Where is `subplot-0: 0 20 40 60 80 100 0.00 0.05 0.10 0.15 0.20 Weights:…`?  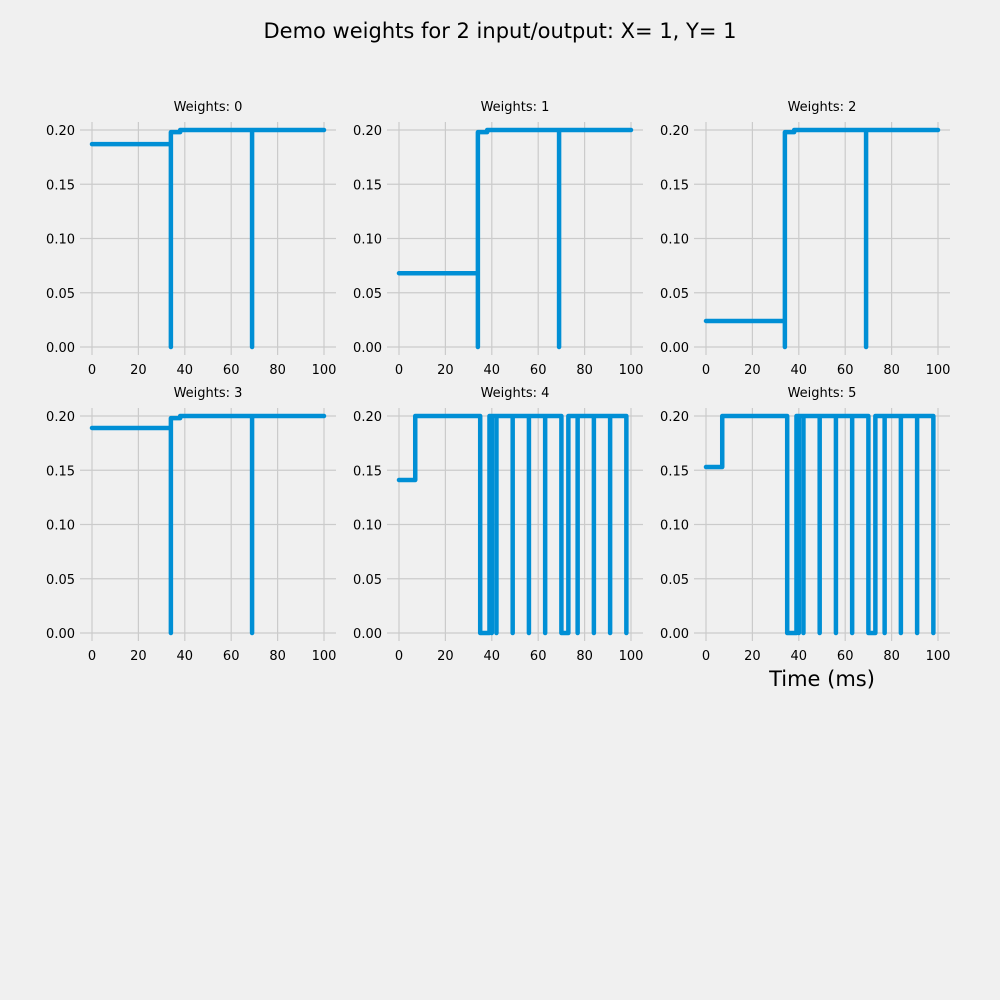
subplot-0: 0 20 40 60 80 100 0.00 0.05 0.10 0.15 0.20 Weights:… is located at coordinates (191, 239).